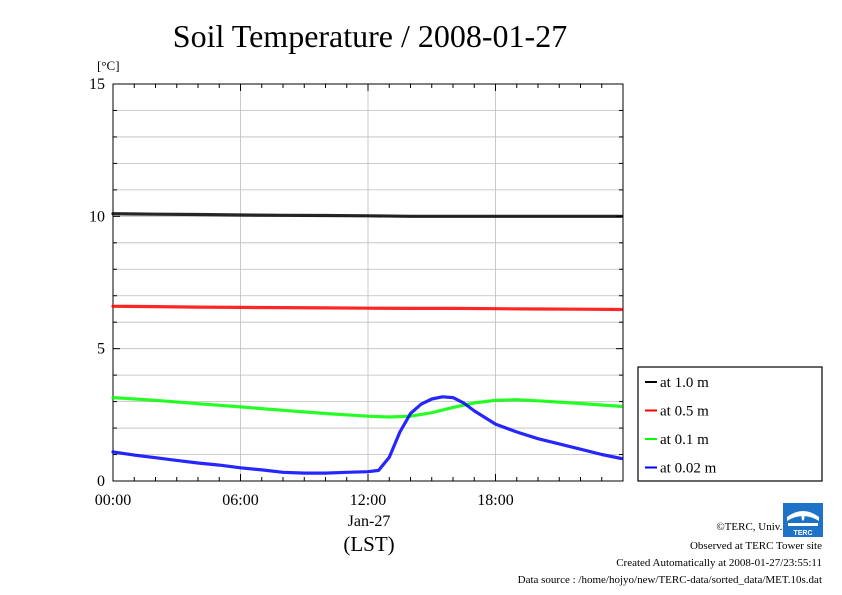 This screenshot has height=595, width=842. Describe the element at coordinates (684, 383) in the screenshot. I see `legend-label-0: at 1.0 m` at that location.